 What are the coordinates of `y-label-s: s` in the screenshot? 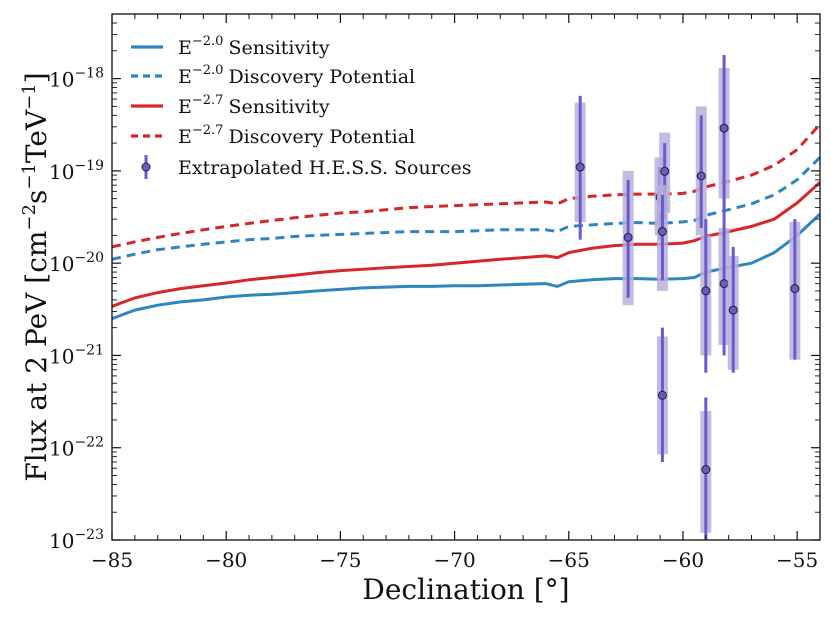 It's located at (36, 197).